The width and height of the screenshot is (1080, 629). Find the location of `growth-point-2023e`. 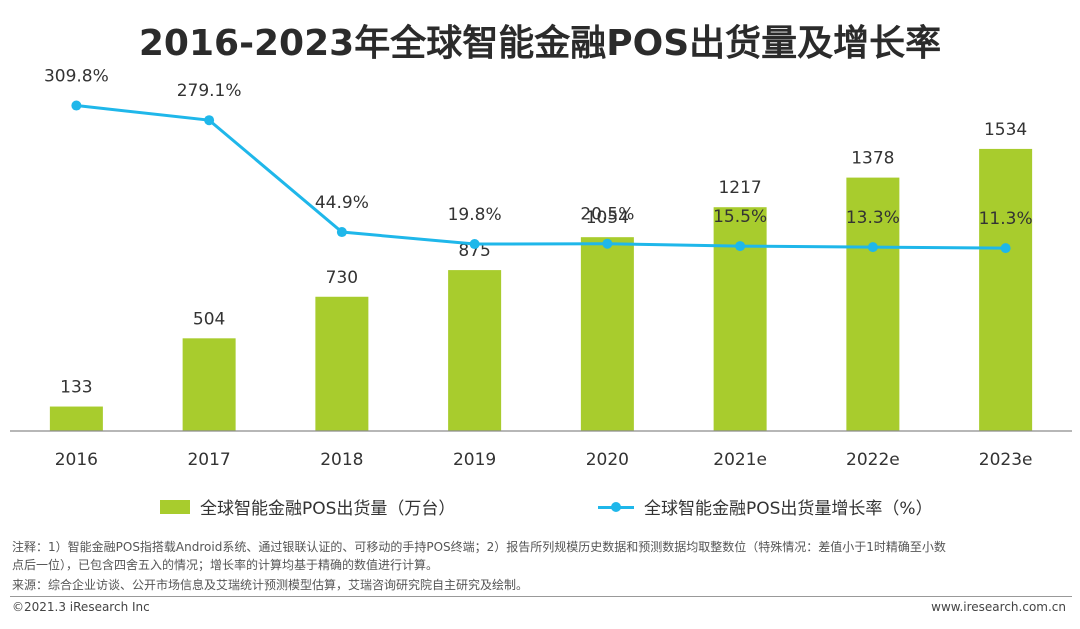

growth-point-2023e is located at coordinates (1005, 248).